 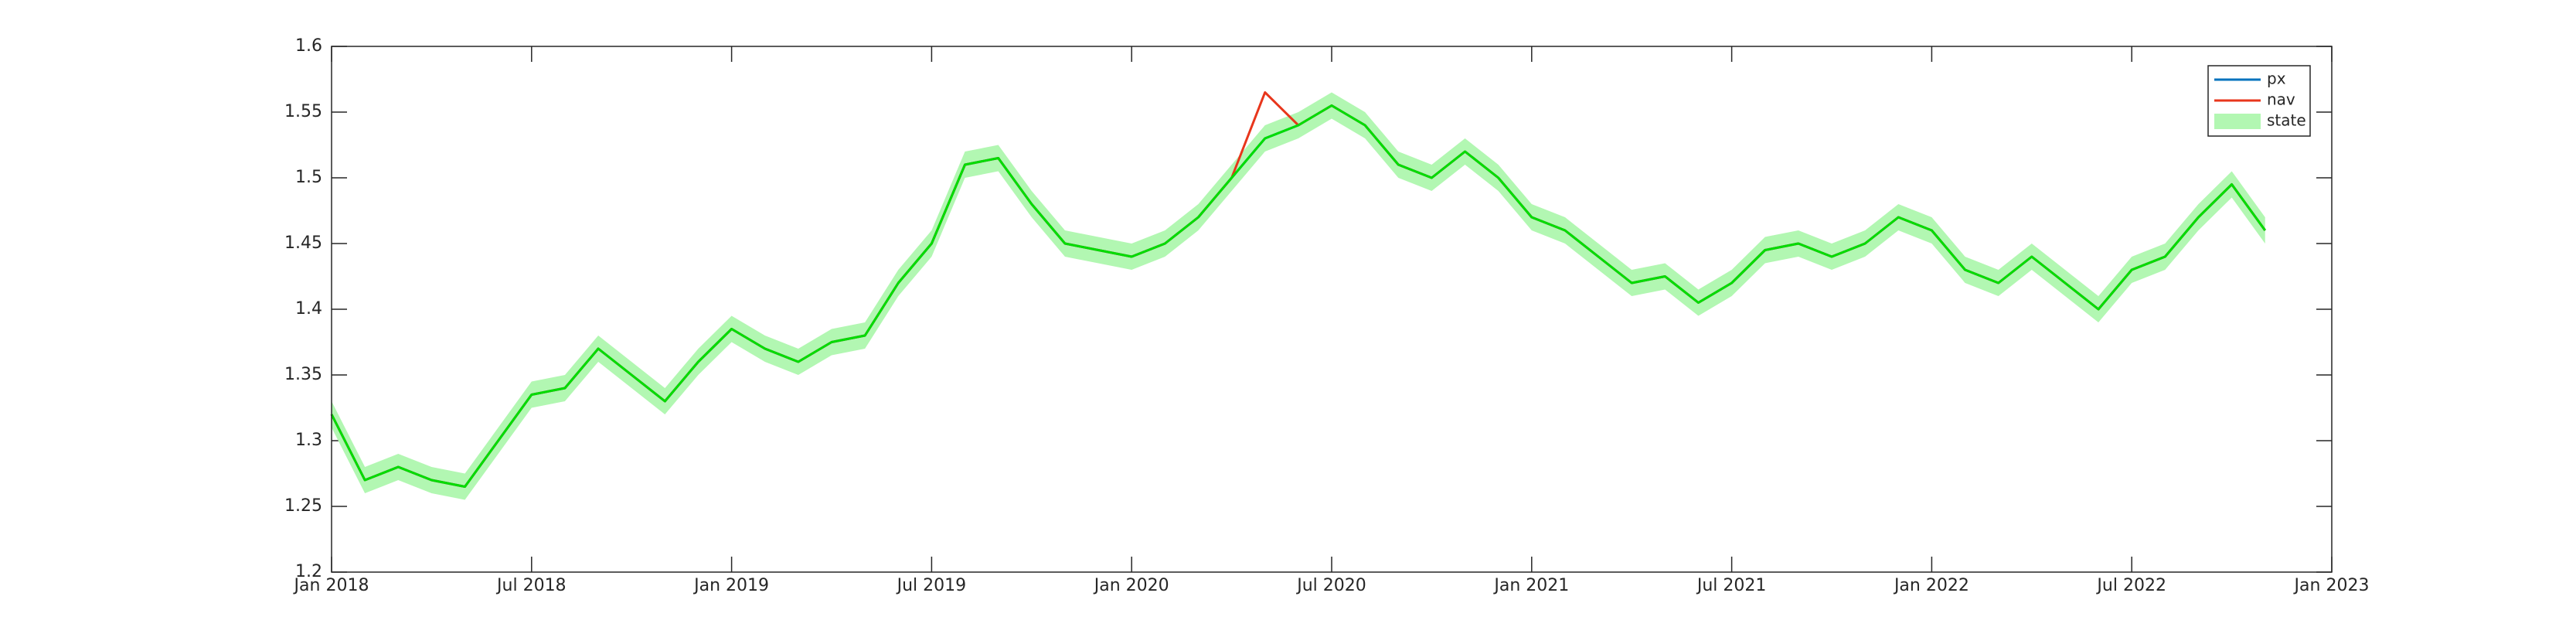 What do you see at coordinates (308, 46) in the screenshot?
I see `y-tick-label: 1.6` at bounding box center [308, 46].